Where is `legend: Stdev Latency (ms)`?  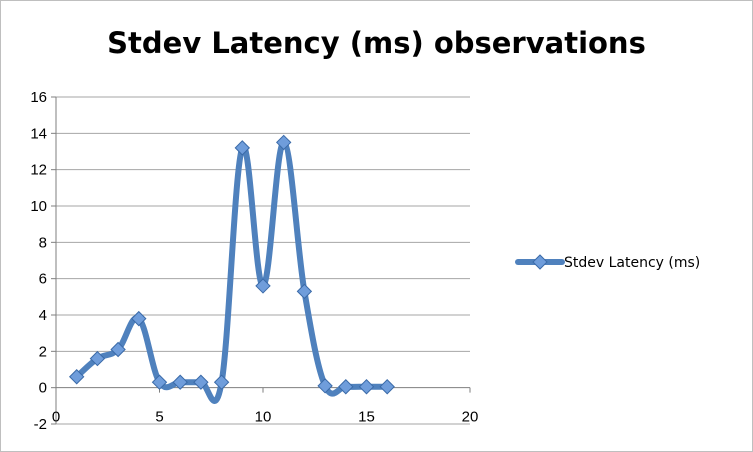
legend: Stdev Latency (ms) is located at coordinates (607, 262).